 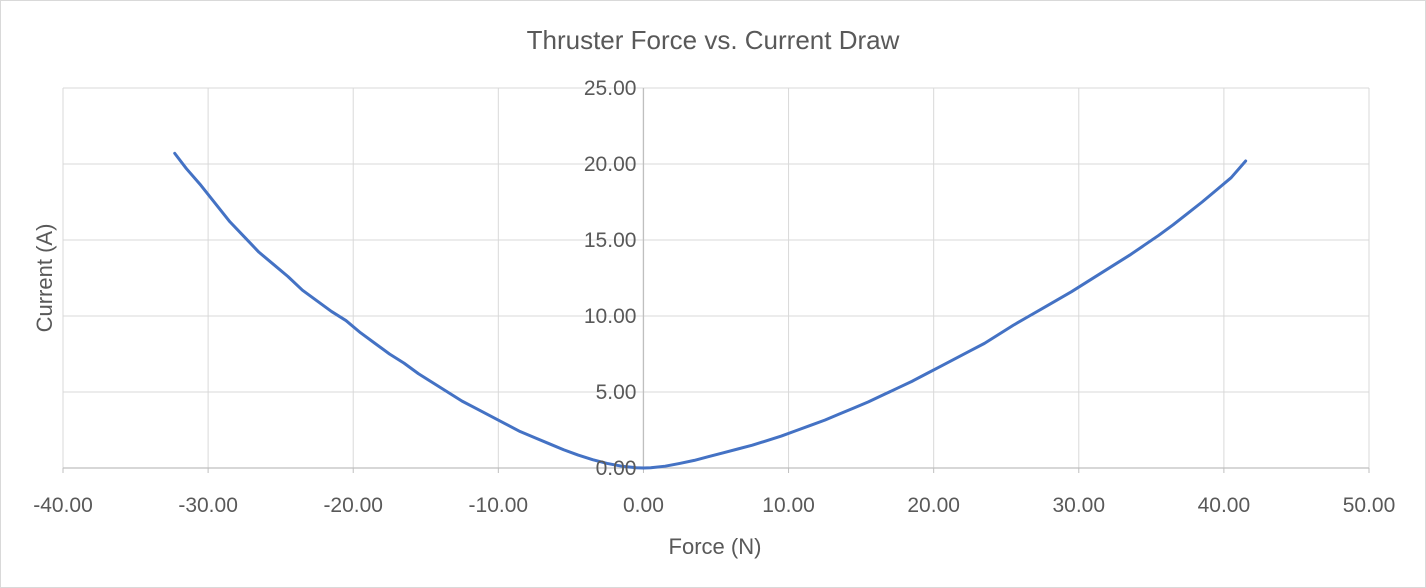 I want to click on y-axis-title: Current (A), so click(x=44, y=278).